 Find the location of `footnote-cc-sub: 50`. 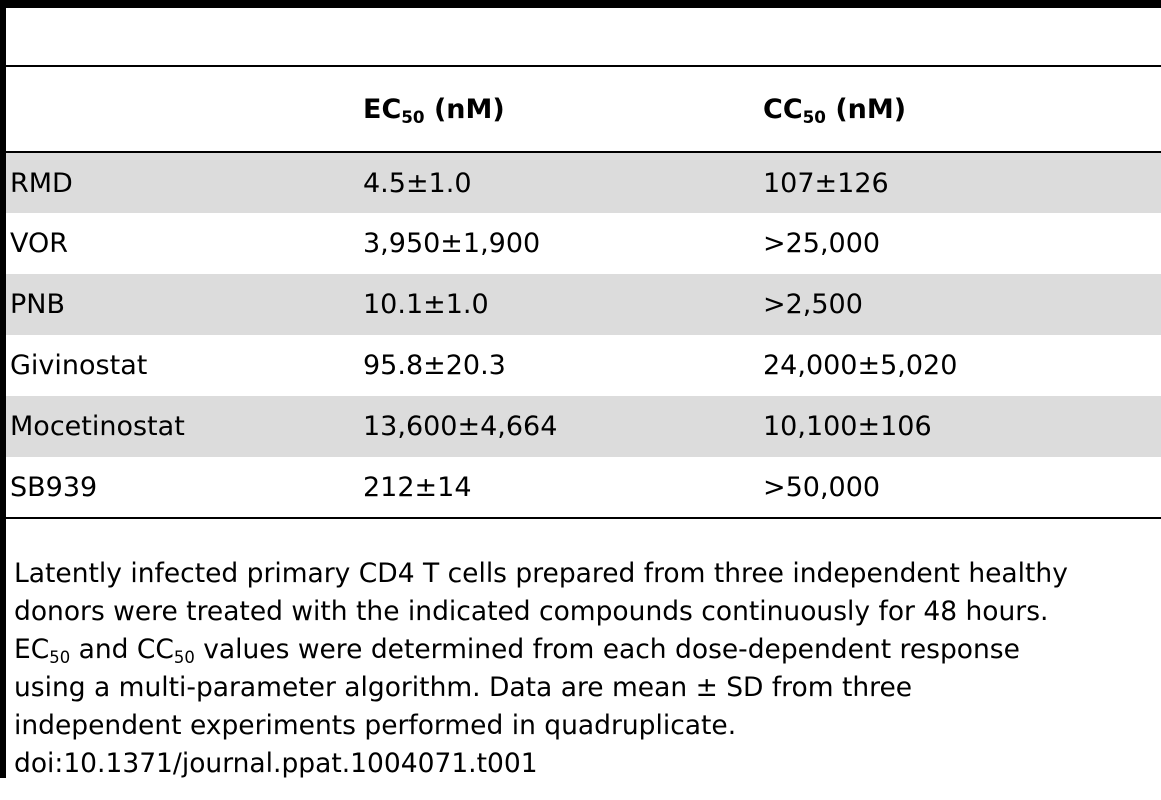

footnote-cc-sub: 50 is located at coordinates (184, 657).